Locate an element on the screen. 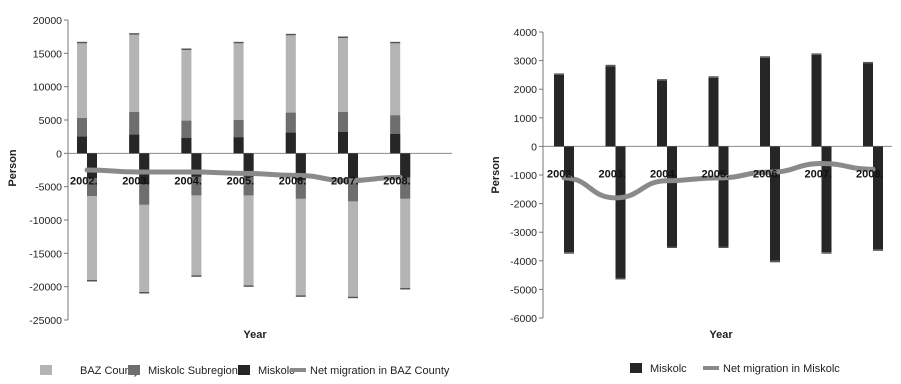  y-tick-label: 3000 is located at coordinates (526, 62).